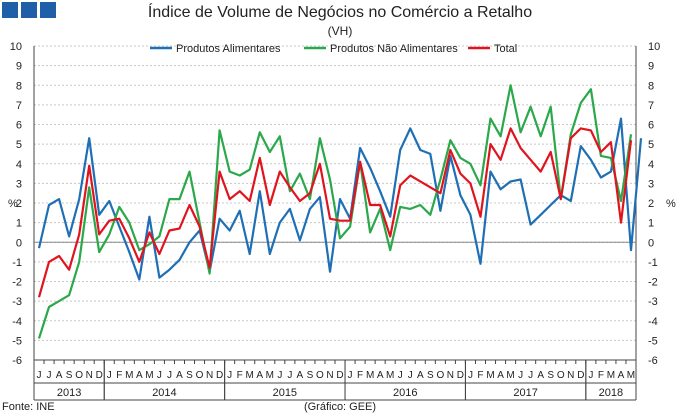  Describe the element at coordinates (17, 263) in the screenshot. I see `y-tick-label-left: -1` at that location.